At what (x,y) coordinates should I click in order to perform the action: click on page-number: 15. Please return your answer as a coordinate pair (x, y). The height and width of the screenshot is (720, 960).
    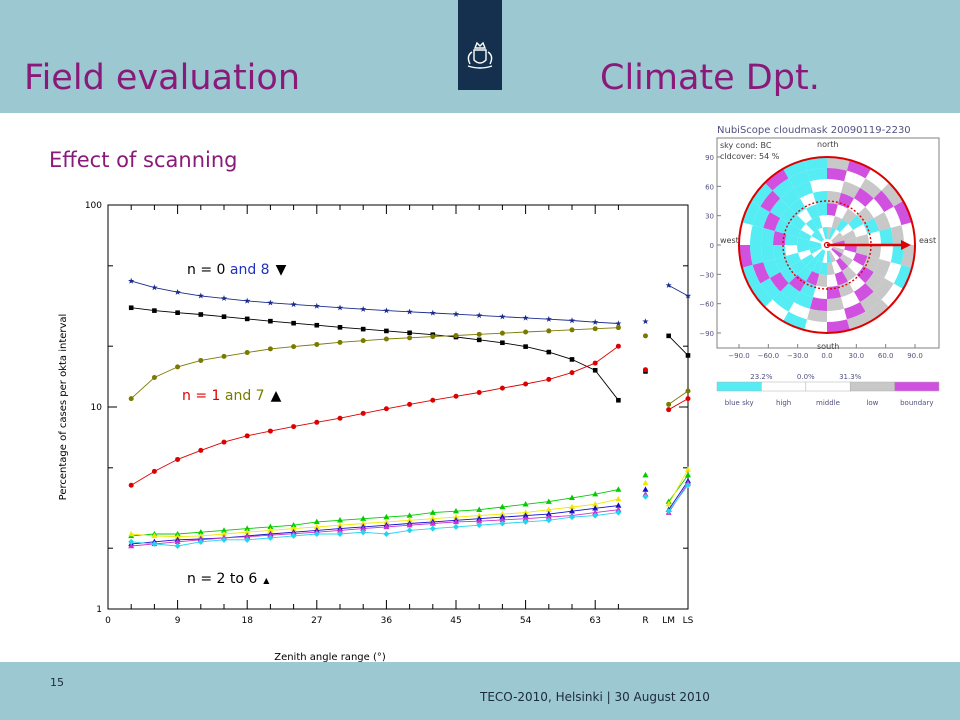
    Looking at the image, I should click on (57, 682).